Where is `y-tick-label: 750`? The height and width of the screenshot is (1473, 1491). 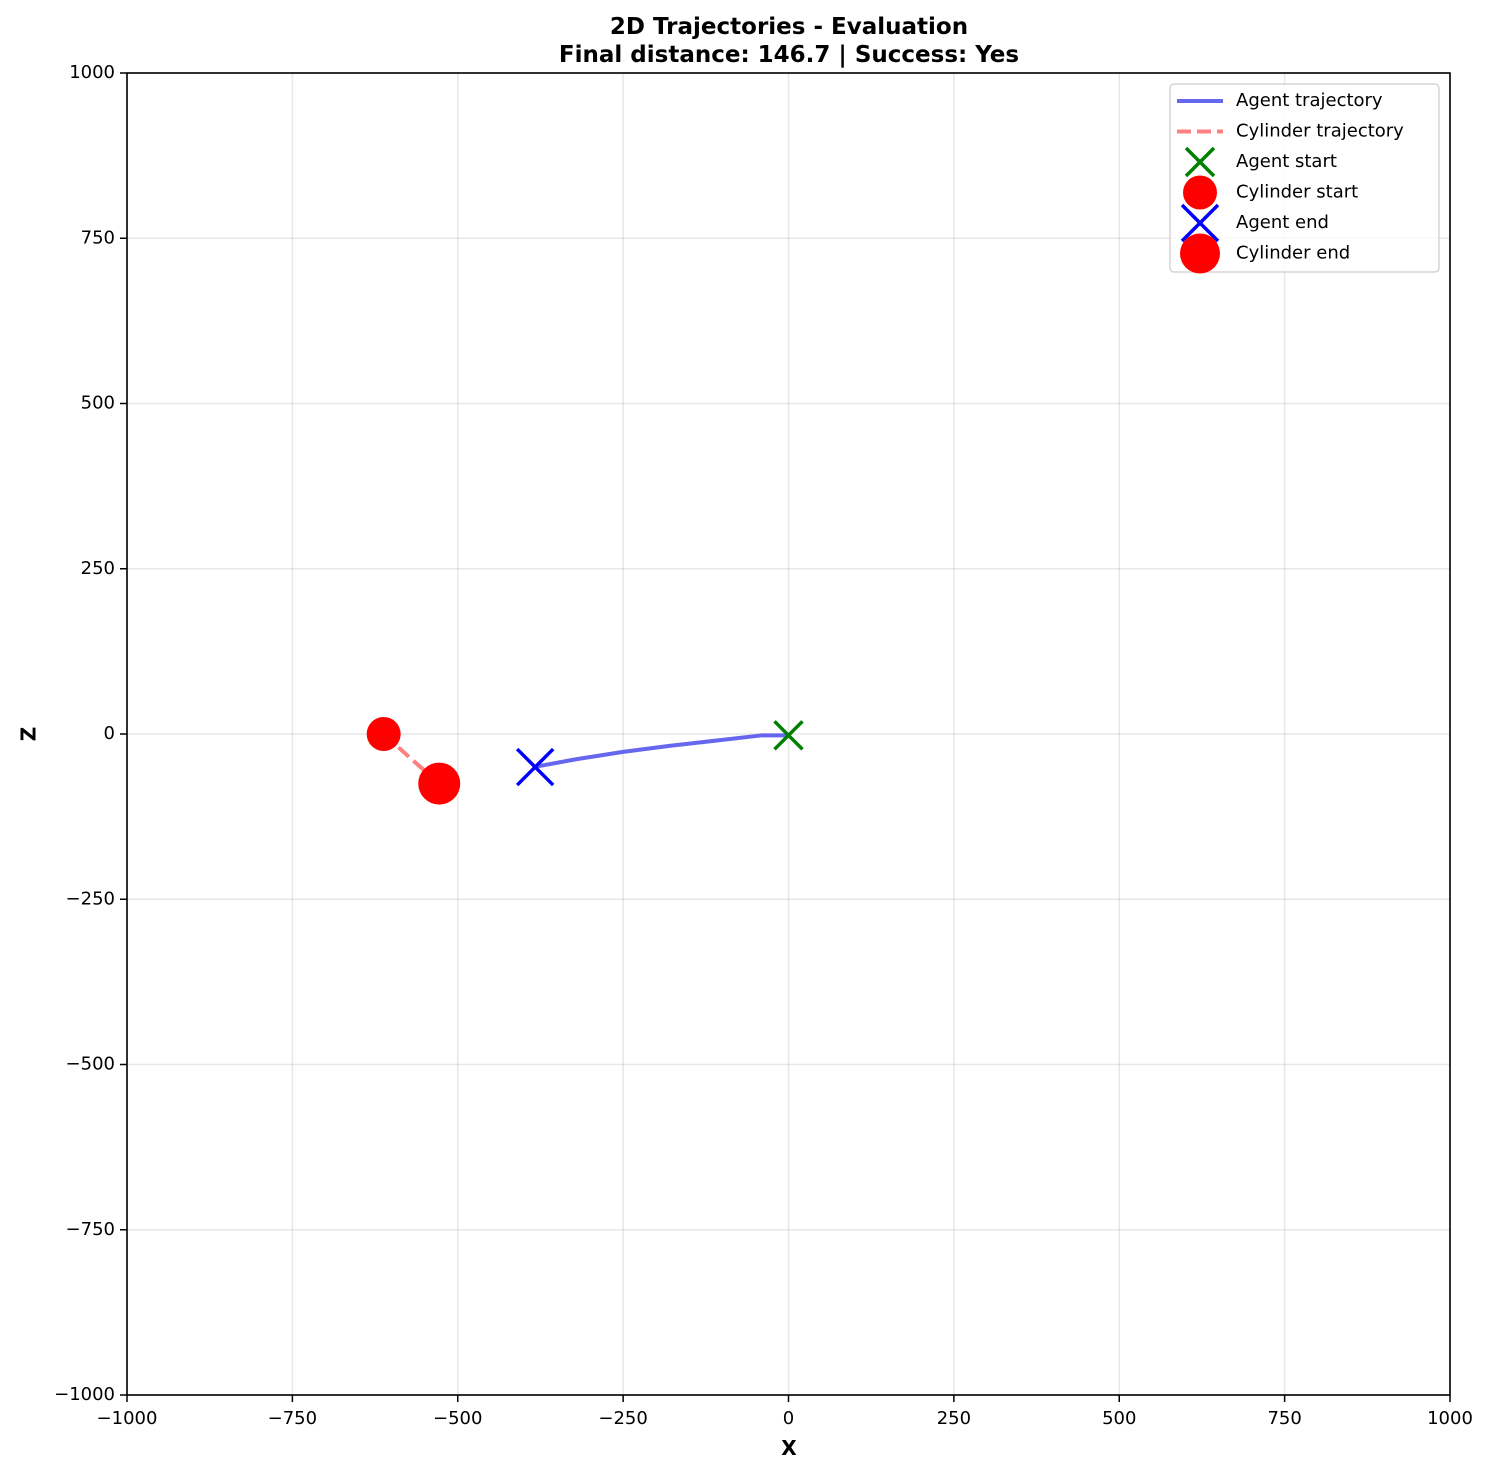 y-tick-label: 750 is located at coordinates (98, 237).